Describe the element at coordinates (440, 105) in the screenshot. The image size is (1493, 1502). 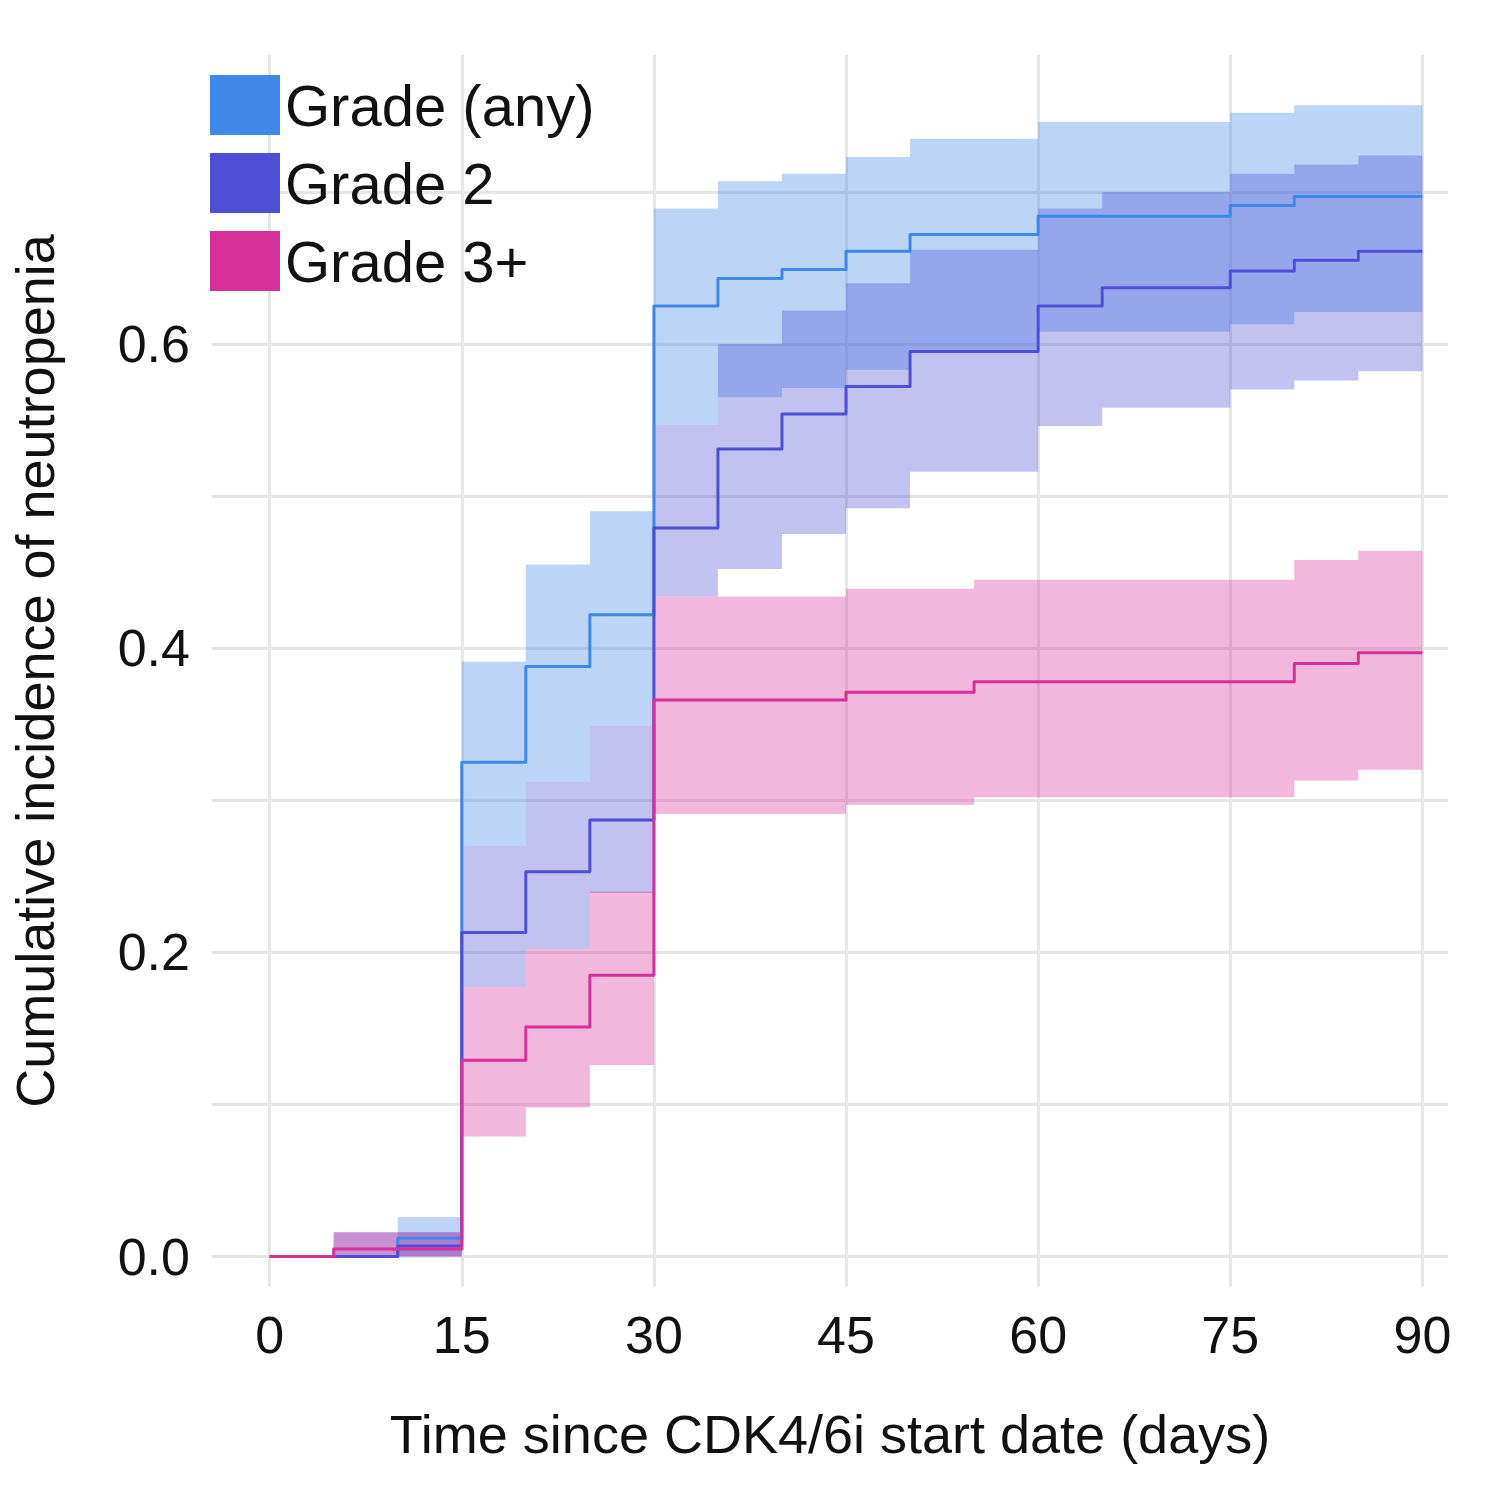
I see `legend-label: Grade (any)` at that location.